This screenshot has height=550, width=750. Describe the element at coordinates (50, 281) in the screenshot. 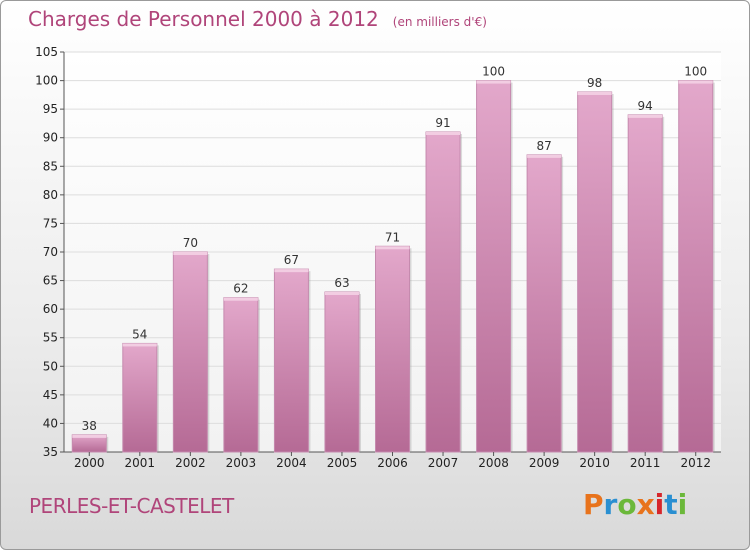

I see `y-tick-label: 65` at that location.